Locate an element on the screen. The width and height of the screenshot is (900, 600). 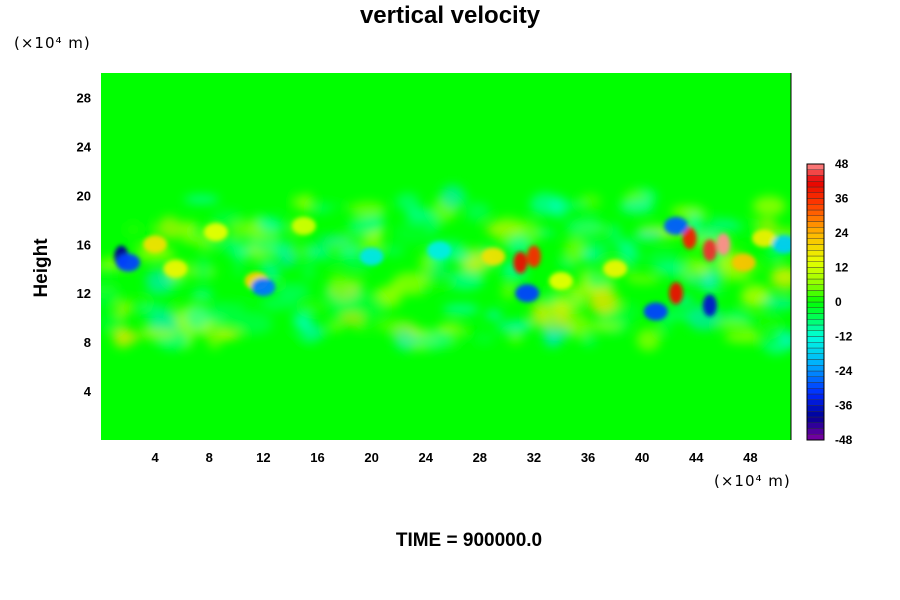
colorbar is located at coordinates (815, 302).